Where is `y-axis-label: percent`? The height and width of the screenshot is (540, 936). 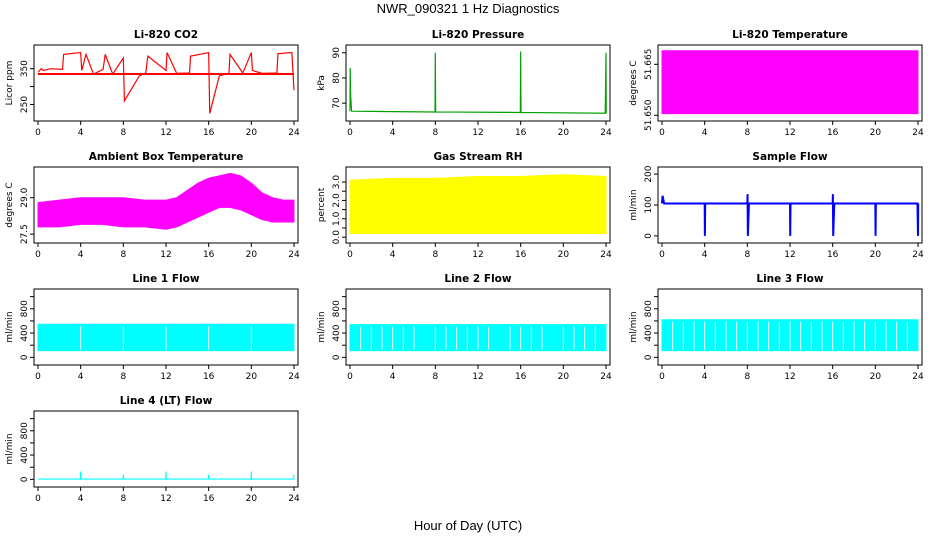 y-axis-label: percent is located at coordinates (322, 204).